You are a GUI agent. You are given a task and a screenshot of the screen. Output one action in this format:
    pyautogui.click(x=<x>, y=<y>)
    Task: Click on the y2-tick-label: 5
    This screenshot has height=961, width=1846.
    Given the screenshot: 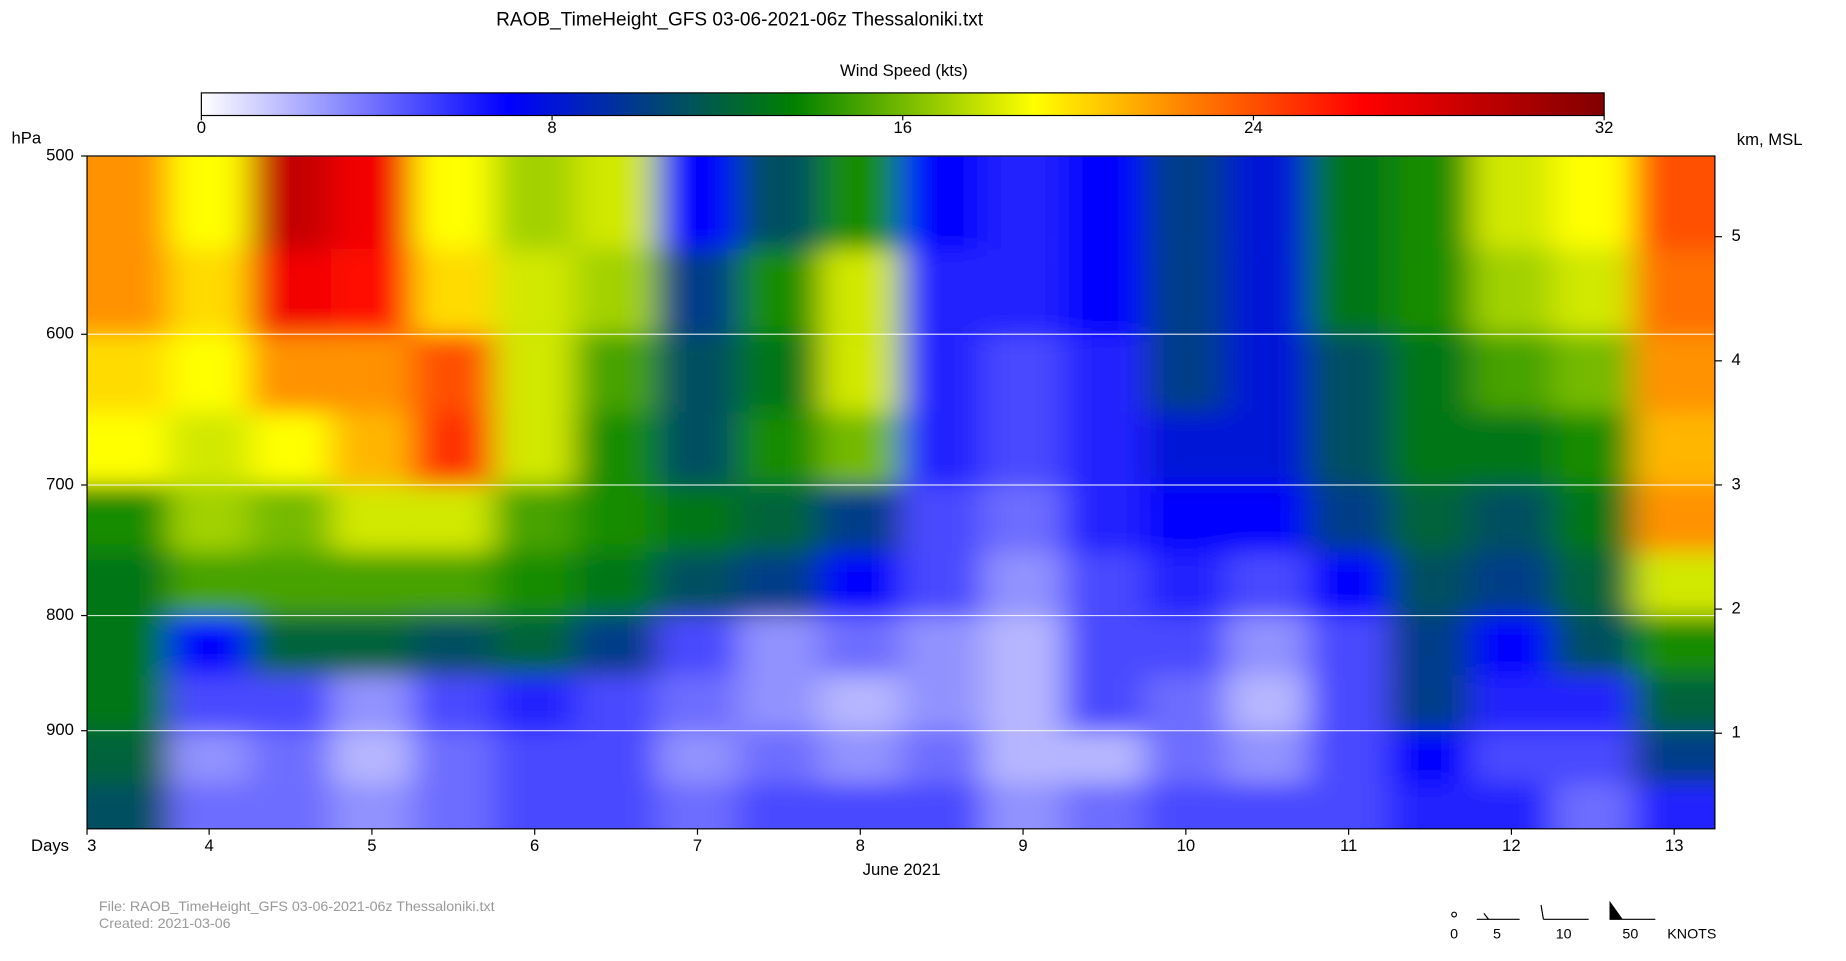 What is the action you would take?
    pyautogui.click(x=1736, y=235)
    